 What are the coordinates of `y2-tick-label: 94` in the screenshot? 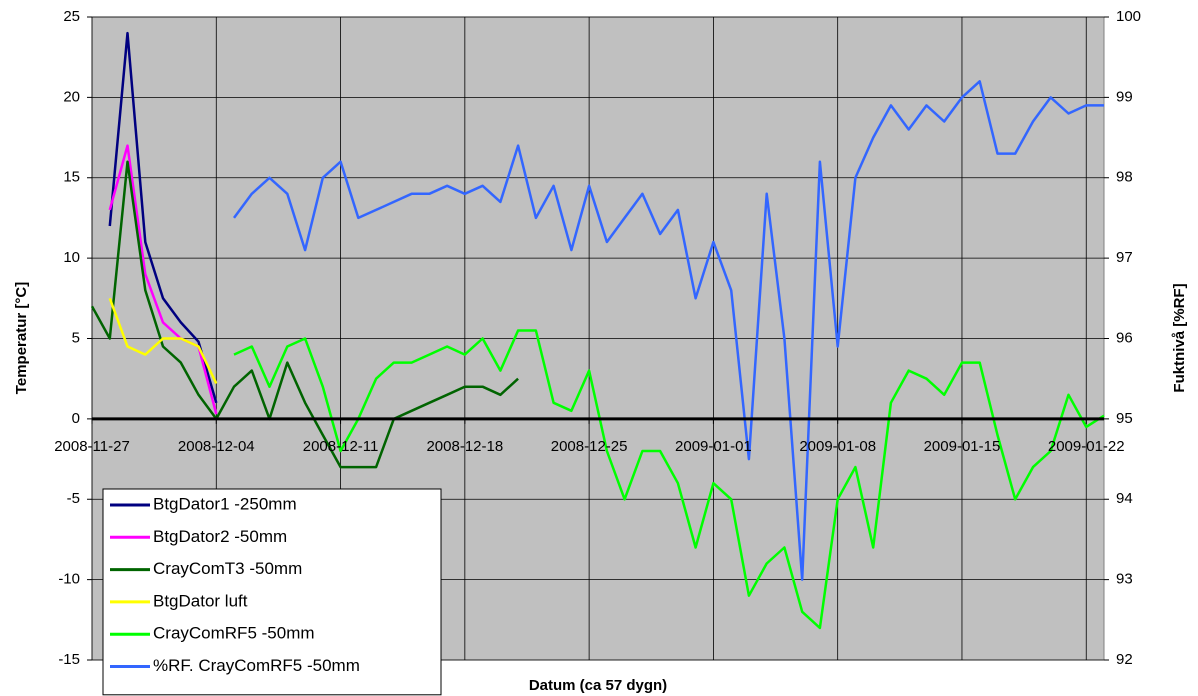 It's located at (1124, 498).